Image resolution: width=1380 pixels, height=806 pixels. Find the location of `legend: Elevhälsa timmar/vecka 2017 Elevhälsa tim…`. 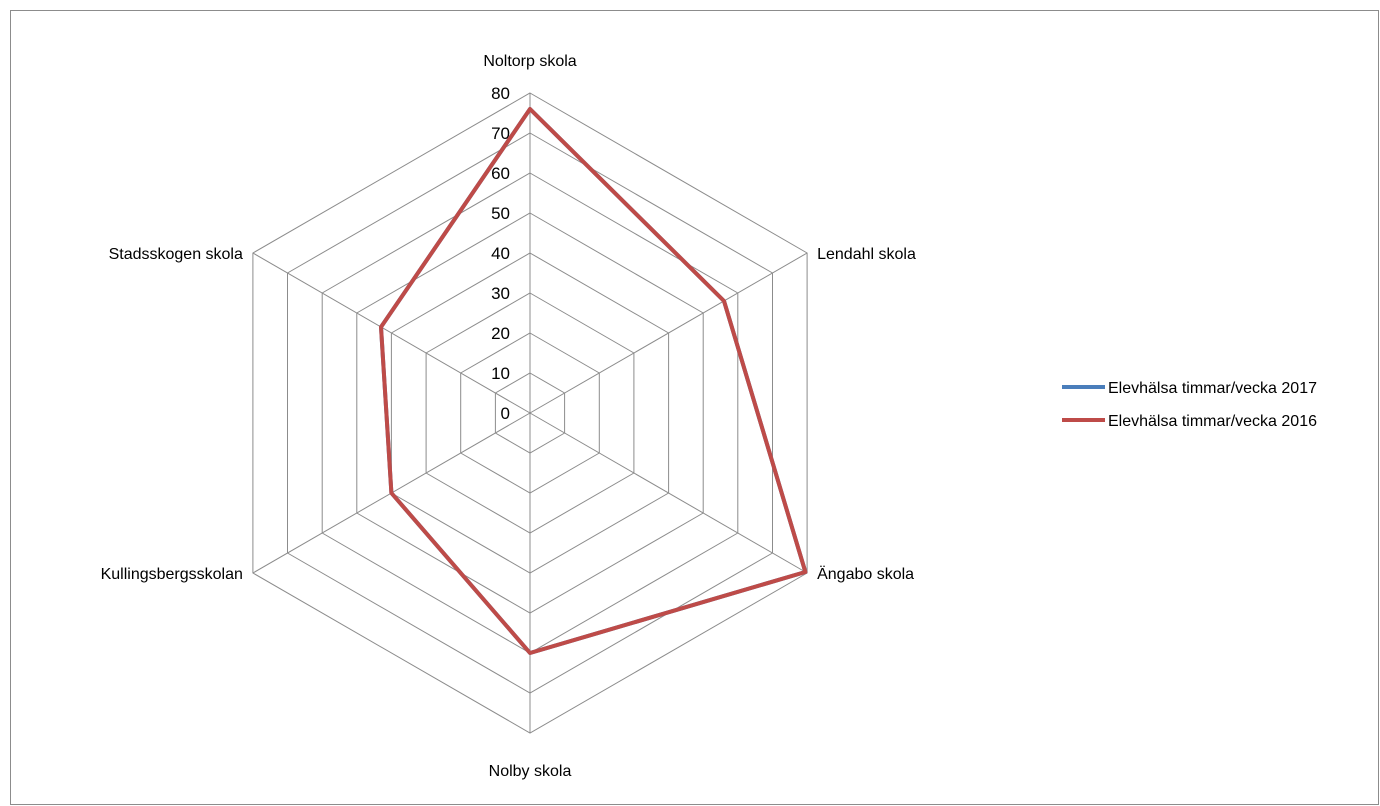

legend: Elevhälsa timmar/vecka 2017 Elevhälsa tim… is located at coordinates (1189, 405).